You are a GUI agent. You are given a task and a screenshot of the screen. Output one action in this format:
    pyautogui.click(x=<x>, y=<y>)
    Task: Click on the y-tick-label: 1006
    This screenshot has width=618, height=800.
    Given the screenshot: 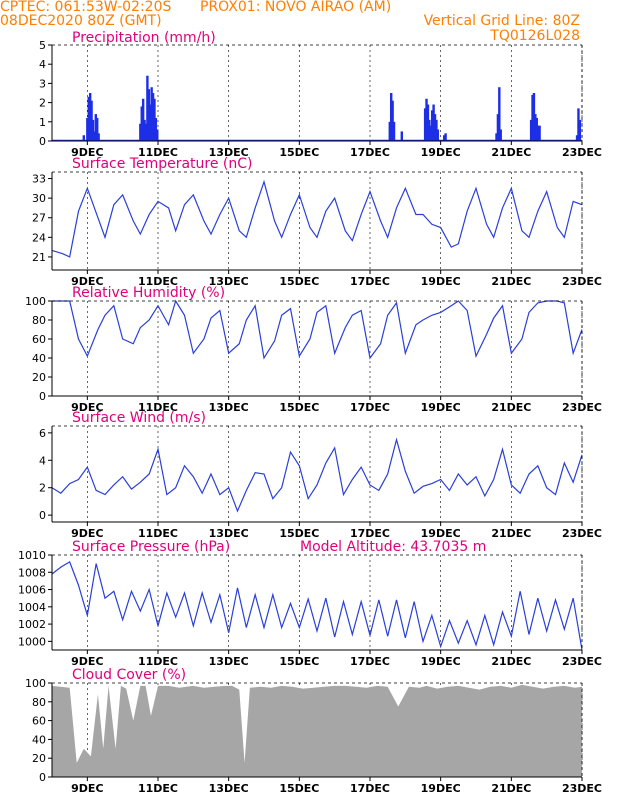 What is the action you would take?
    pyautogui.click(x=32, y=590)
    